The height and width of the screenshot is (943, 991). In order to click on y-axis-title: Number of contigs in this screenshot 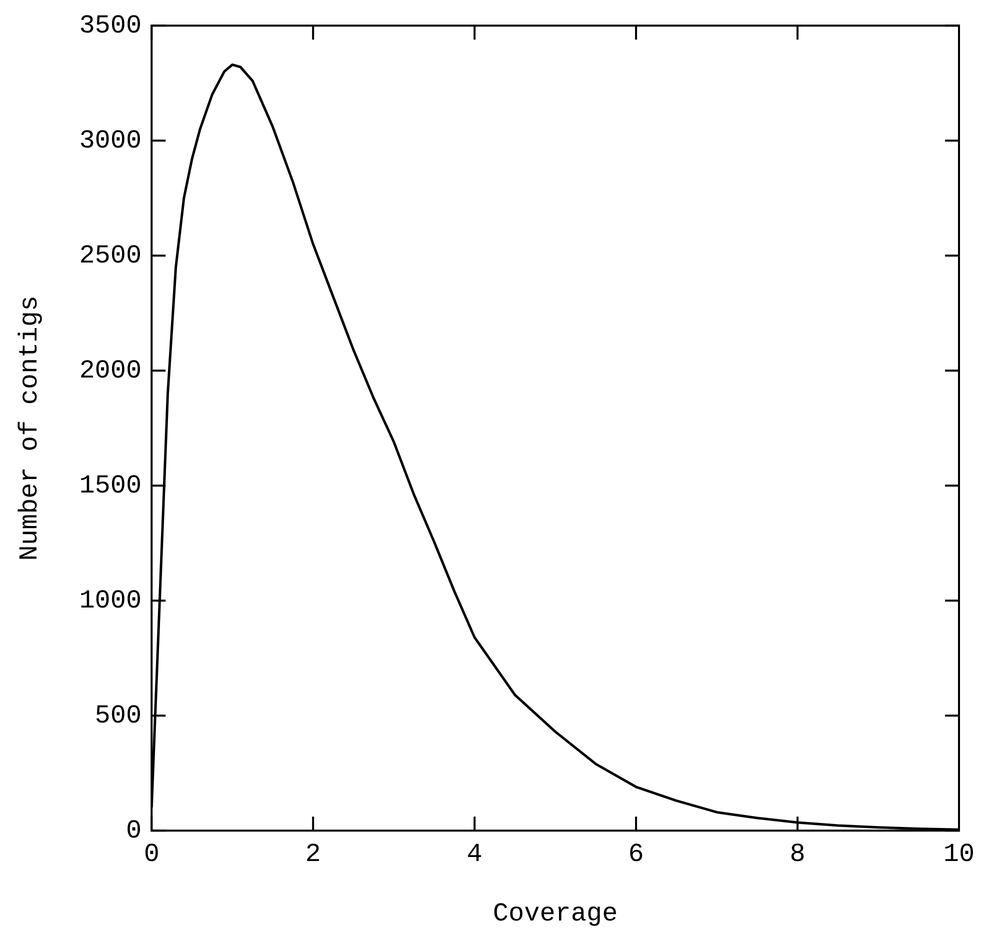, I will do `click(29, 428)`.